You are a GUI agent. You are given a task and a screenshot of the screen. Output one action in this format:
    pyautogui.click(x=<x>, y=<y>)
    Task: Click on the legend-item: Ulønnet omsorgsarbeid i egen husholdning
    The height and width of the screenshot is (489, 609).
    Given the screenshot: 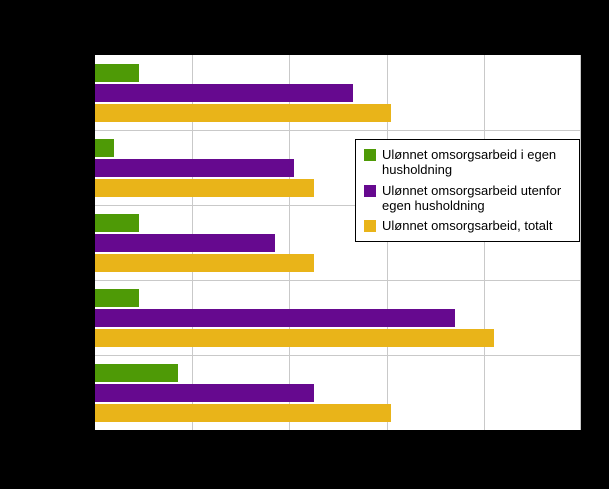 What is the action you would take?
    pyautogui.click(x=467, y=162)
    